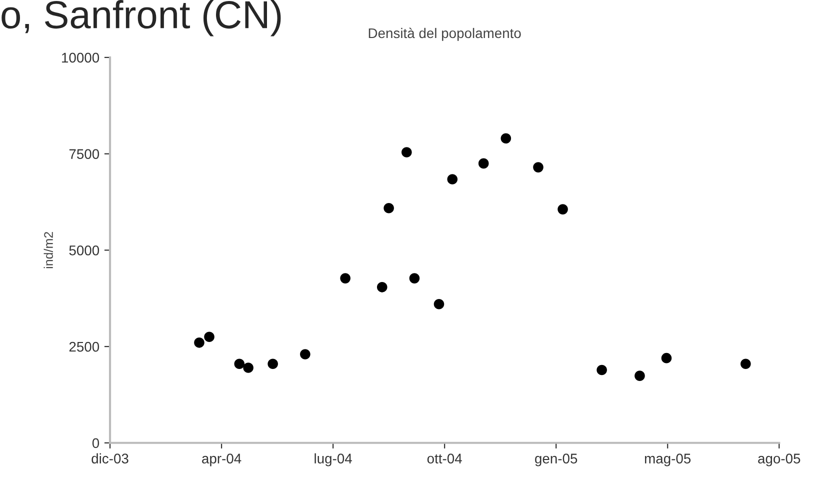 Image resolution: width=821 pixels, height=491 pixels. Describe the element at coordinates (96, 443) in the screenshot. I see `y-tick-label: 0` at that location.